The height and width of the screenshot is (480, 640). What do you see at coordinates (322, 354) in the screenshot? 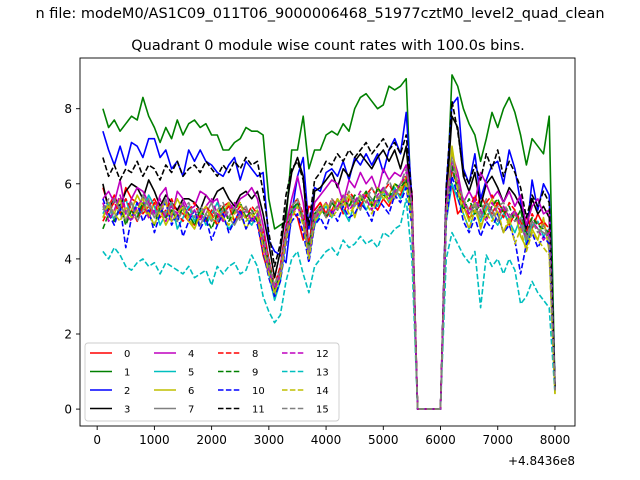
I see `legend-label-12: 12` at bounding box center [322, 354].